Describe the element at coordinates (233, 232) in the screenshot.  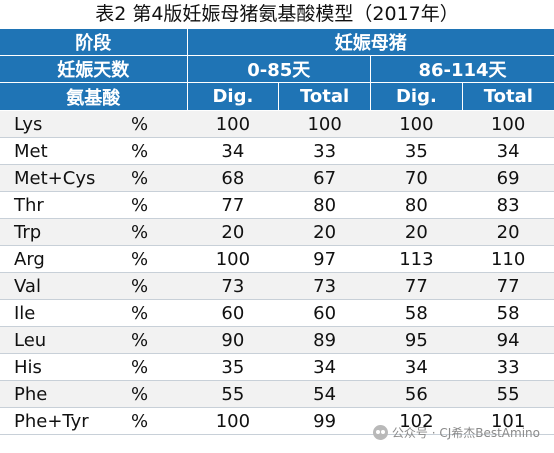
I see `value-dig-1: 20` at that location.